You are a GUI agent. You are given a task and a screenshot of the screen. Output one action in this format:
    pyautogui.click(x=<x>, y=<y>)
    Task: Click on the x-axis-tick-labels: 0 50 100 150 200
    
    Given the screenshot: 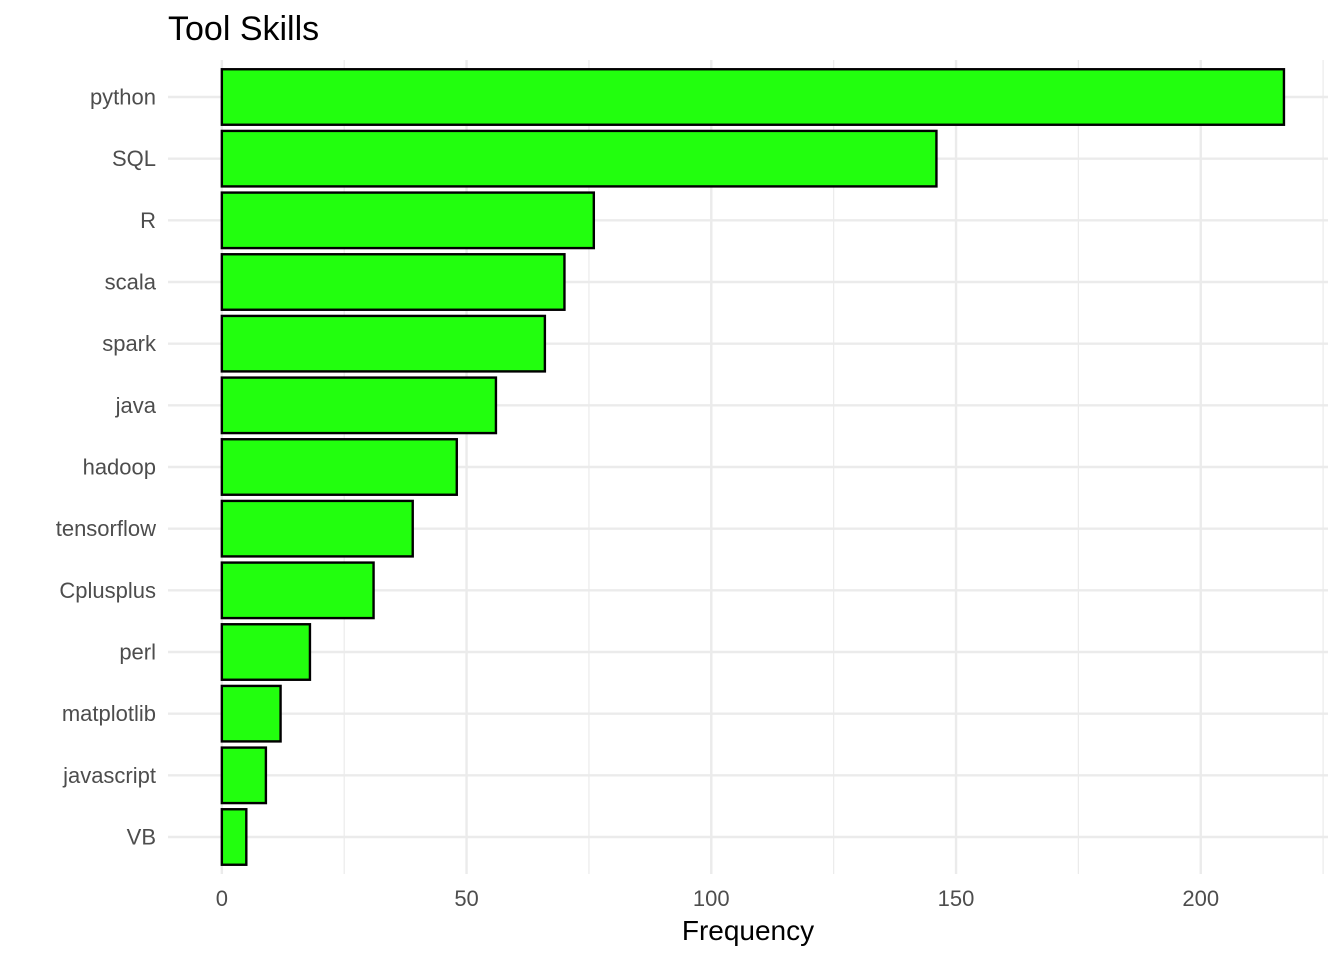 What is the action you would take?
    pyautogui.click(x=717, y=898)
    